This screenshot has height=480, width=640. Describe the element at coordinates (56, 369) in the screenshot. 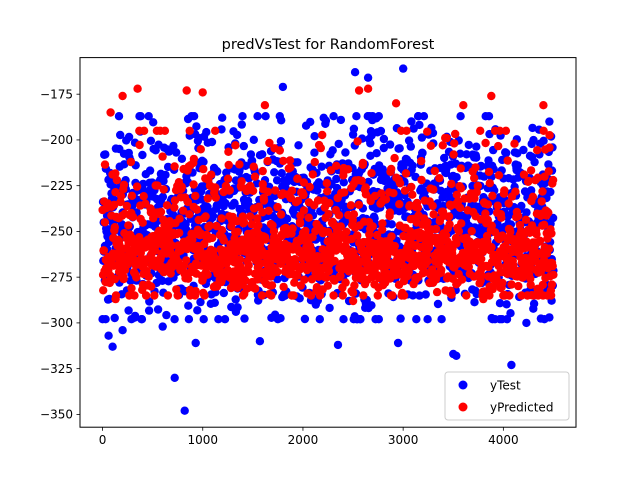

I see `y-tick-label: −325` at that location.